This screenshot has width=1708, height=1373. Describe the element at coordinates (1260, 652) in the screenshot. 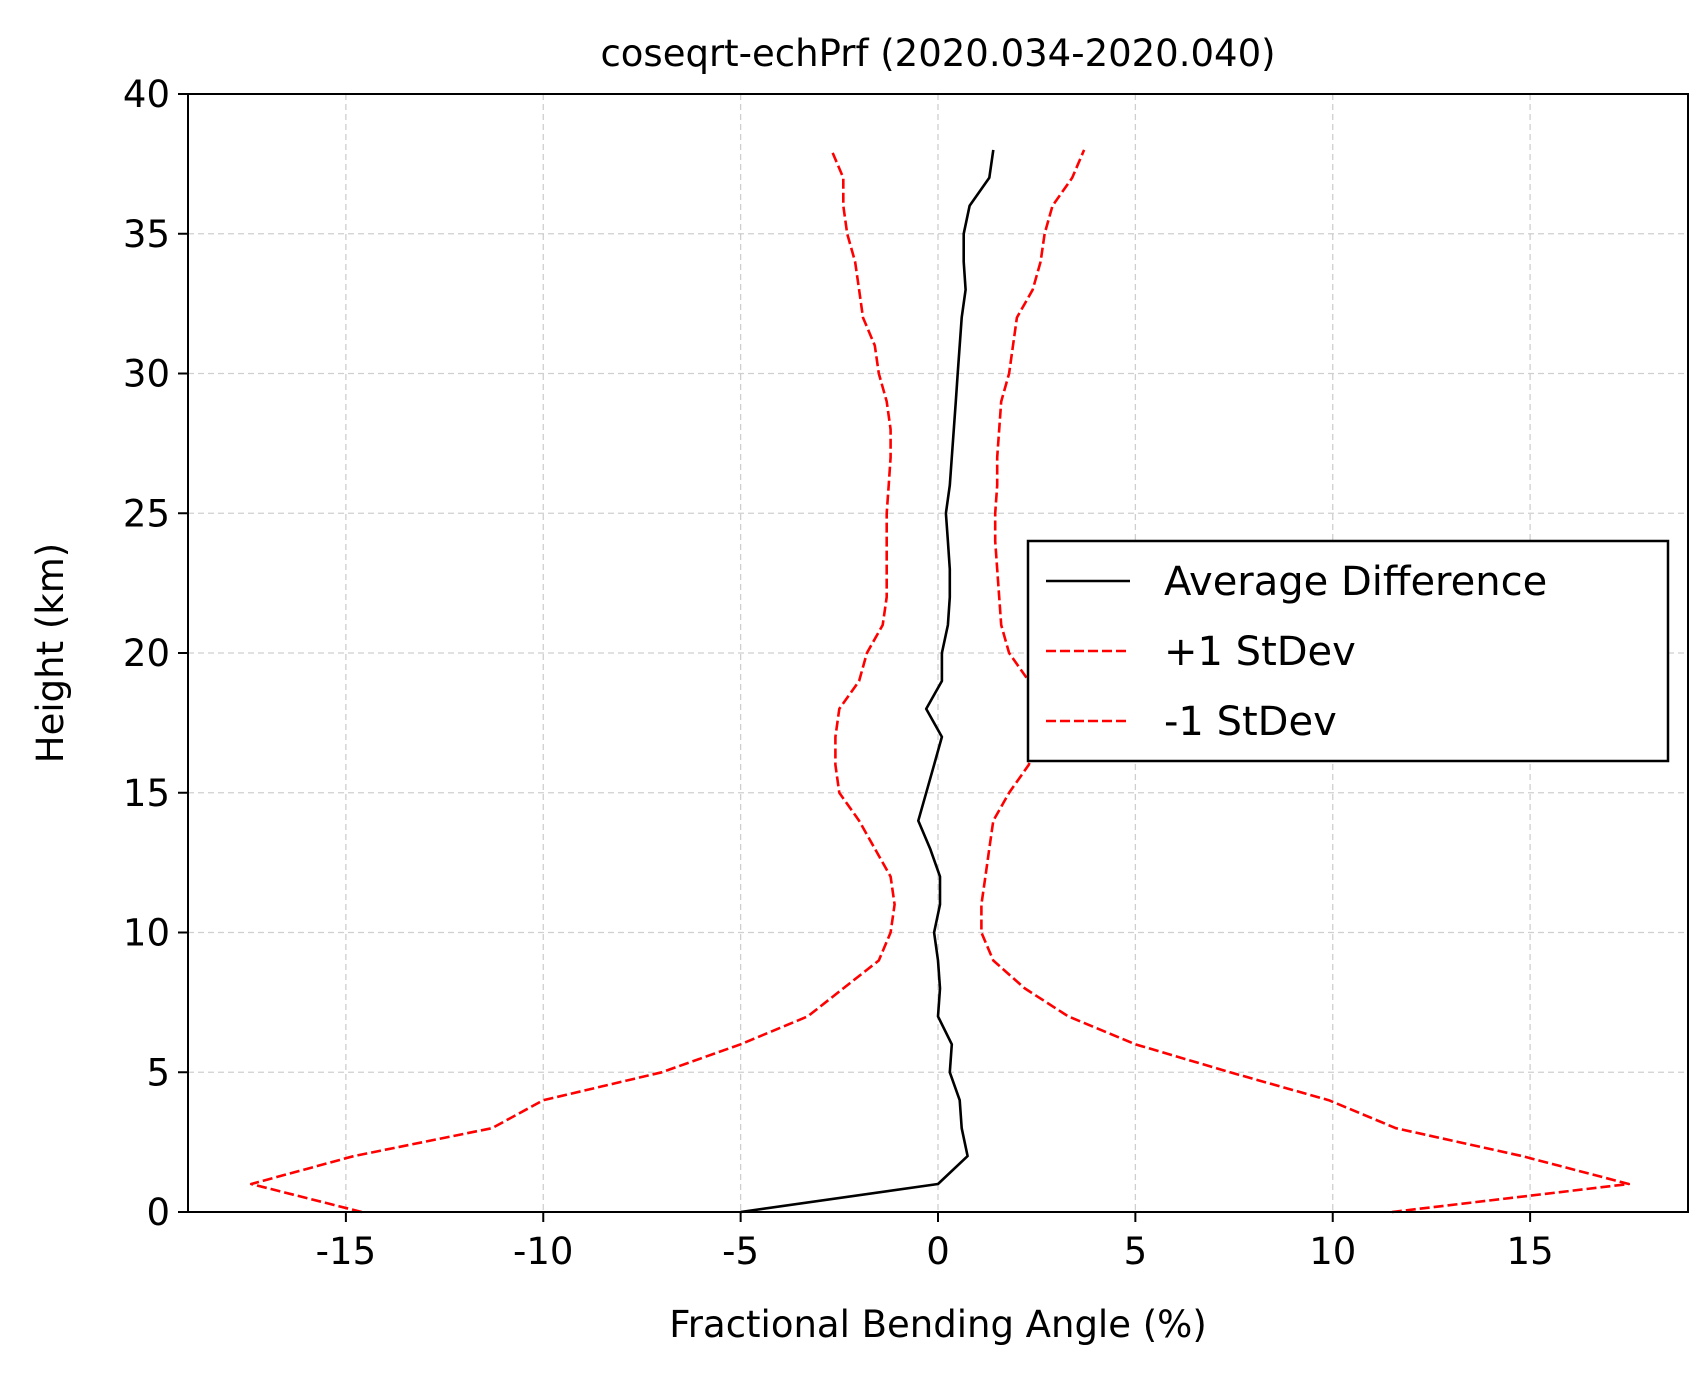

I see `legend-label: +1 StDev` at that location.